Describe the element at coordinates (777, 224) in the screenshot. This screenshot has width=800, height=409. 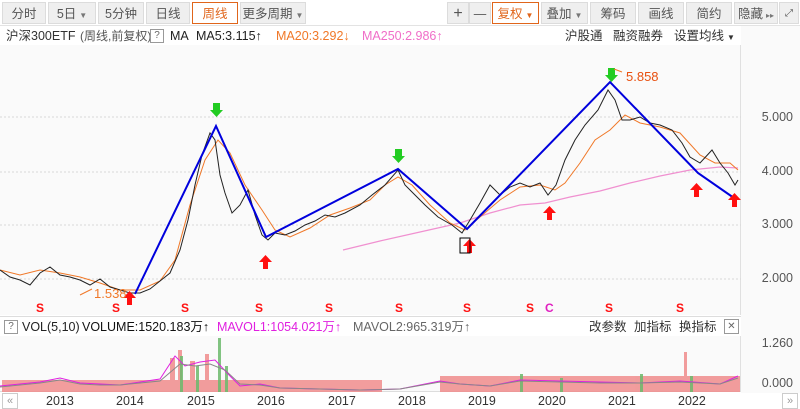
I see `y-label-3: 3.000` at that location.